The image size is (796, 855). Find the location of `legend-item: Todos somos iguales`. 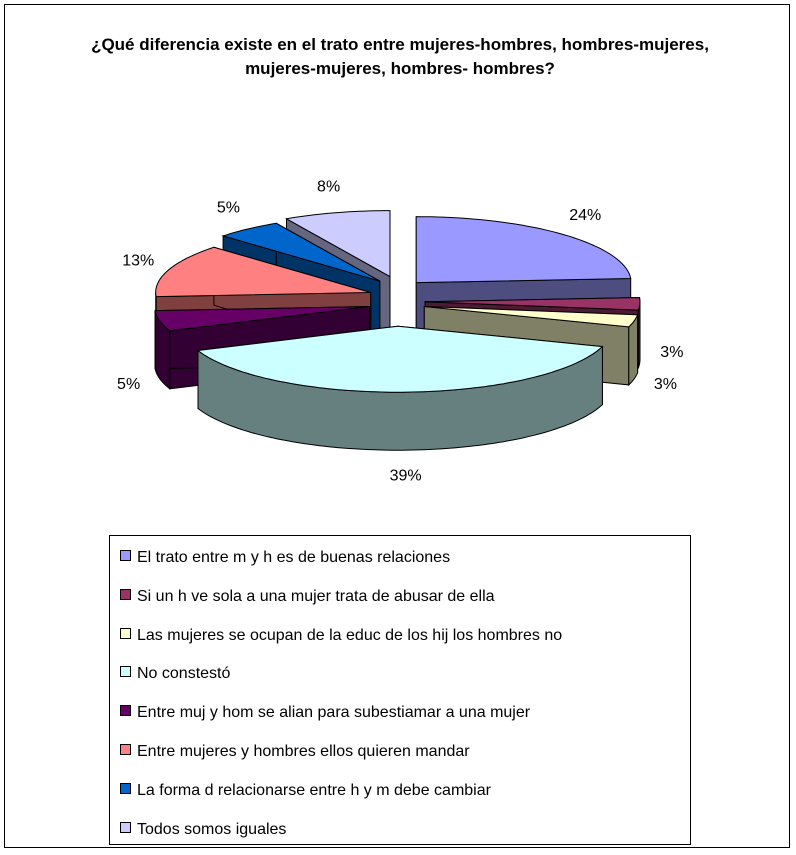

legend-item: Todos somos iguales is located at coordinates (203, 830).